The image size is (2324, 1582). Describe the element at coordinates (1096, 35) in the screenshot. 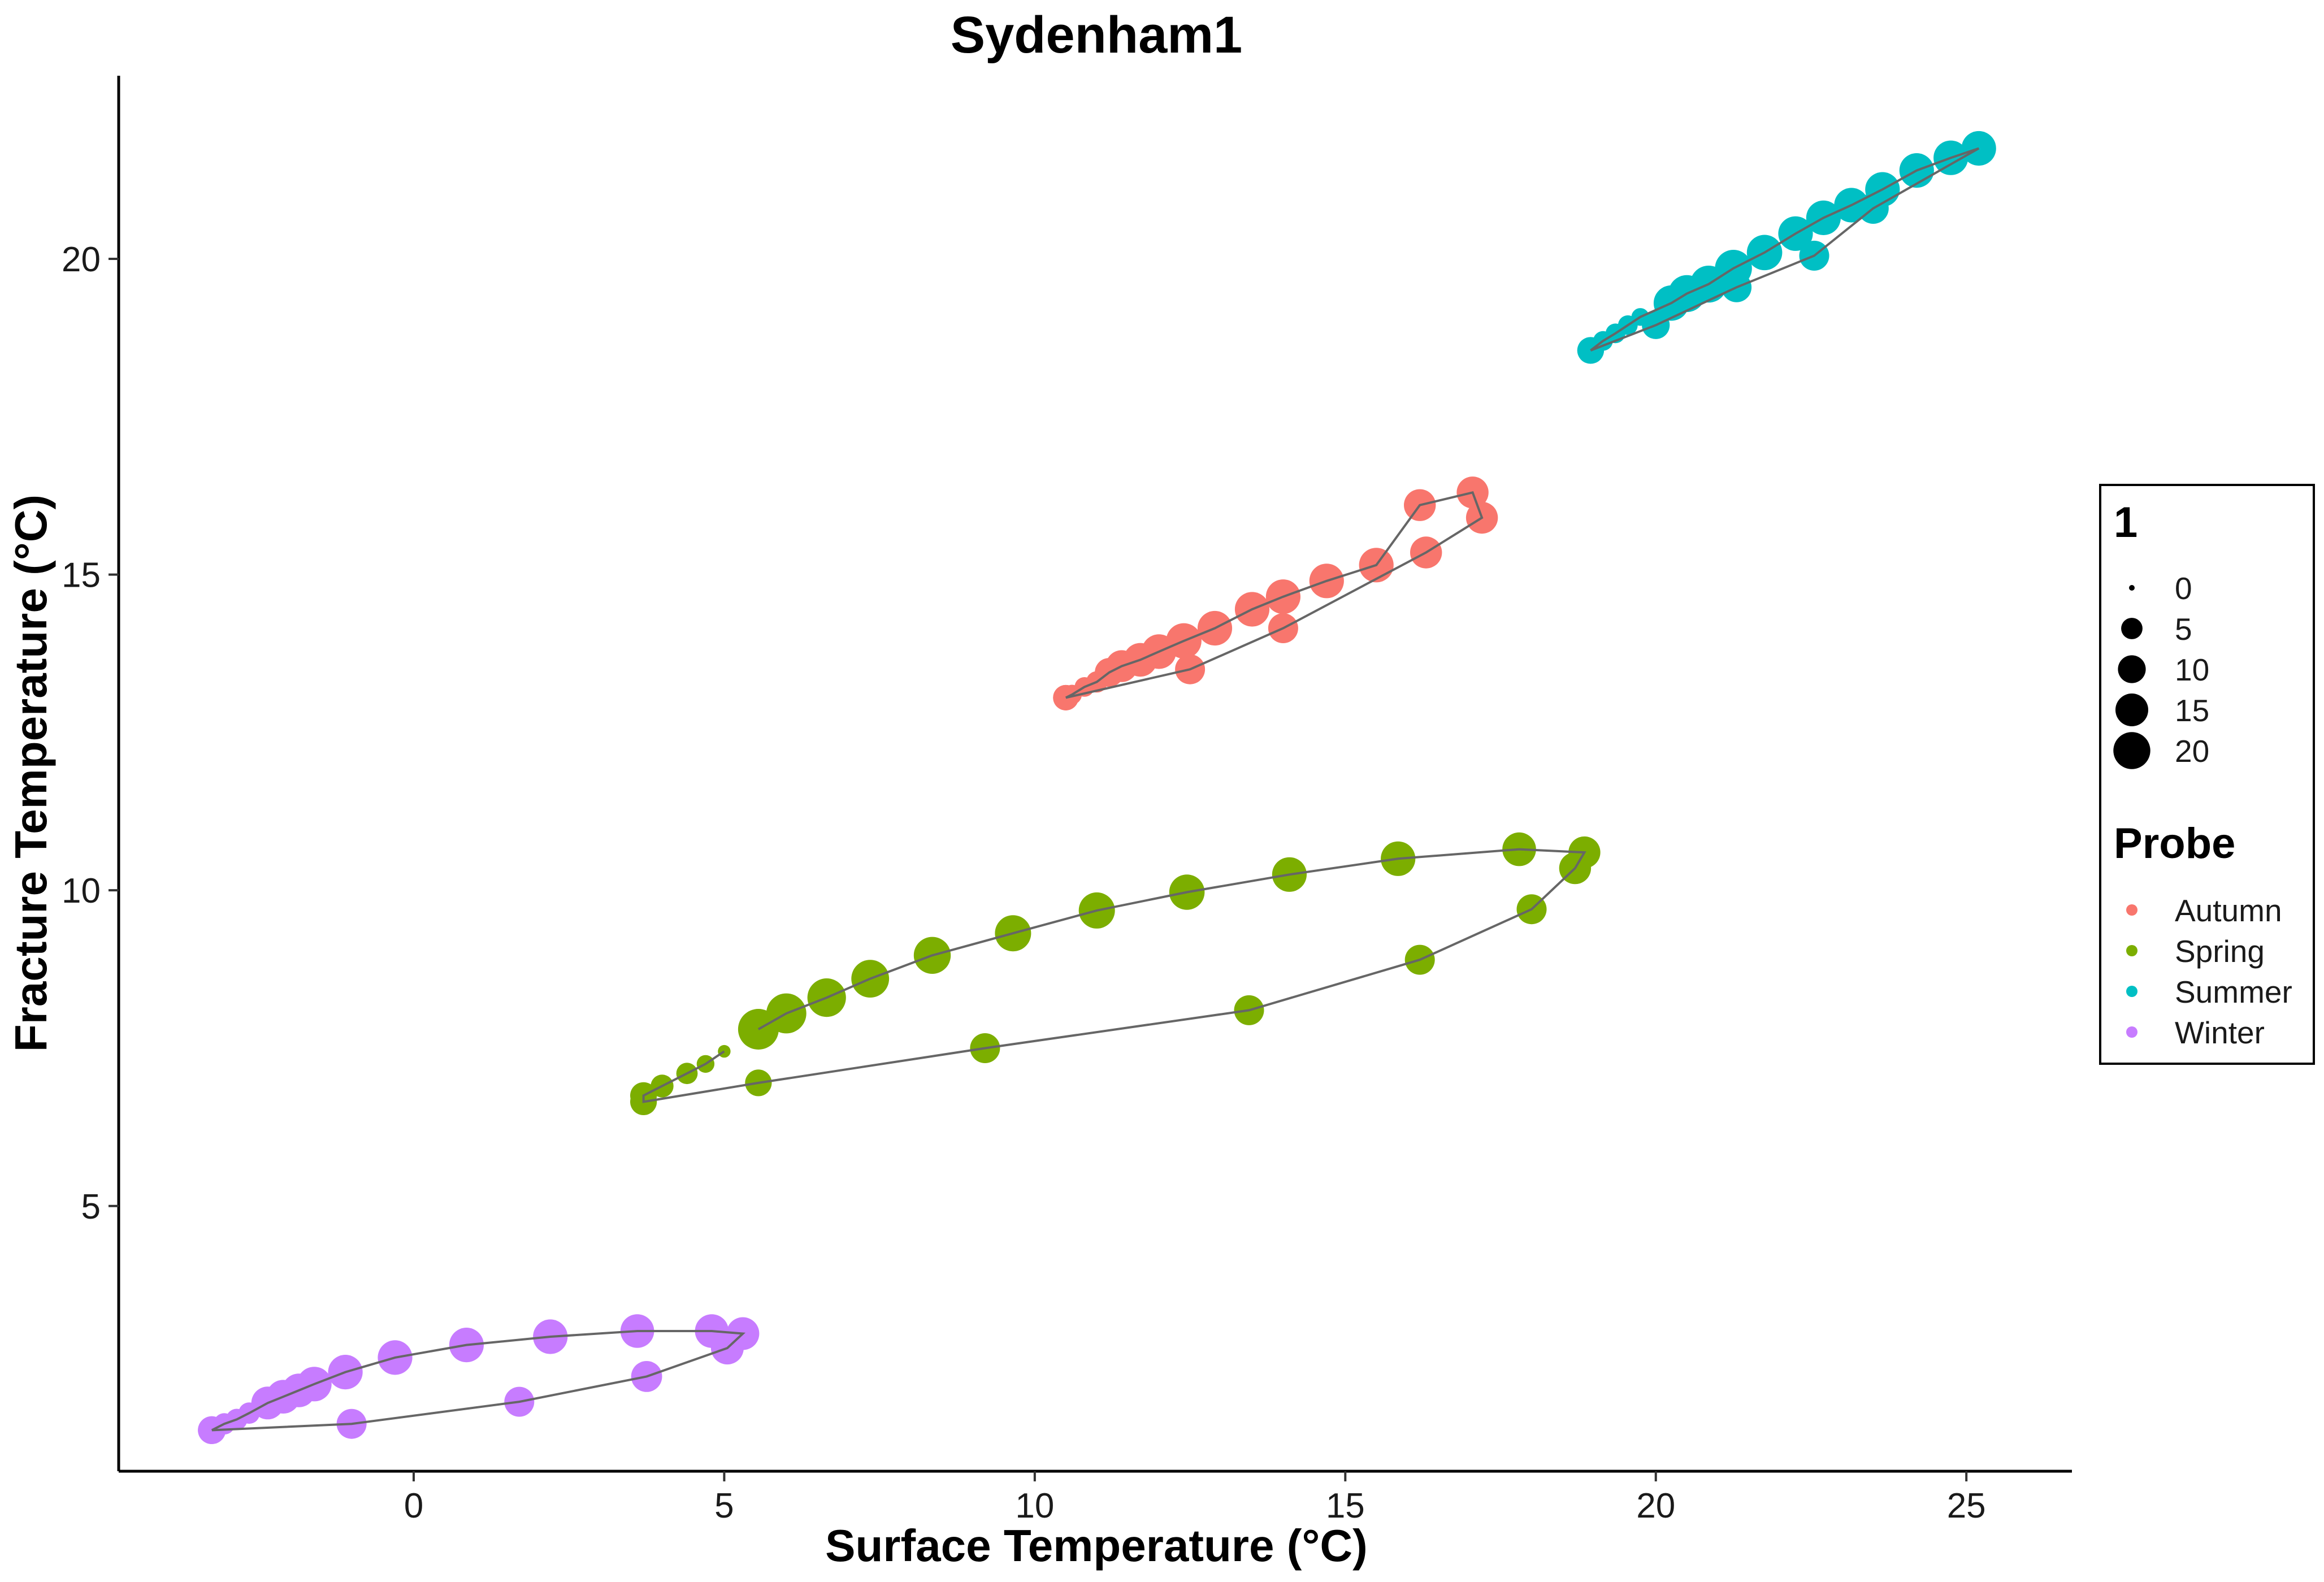

I see `chart-title: Sydenham1` at that location.